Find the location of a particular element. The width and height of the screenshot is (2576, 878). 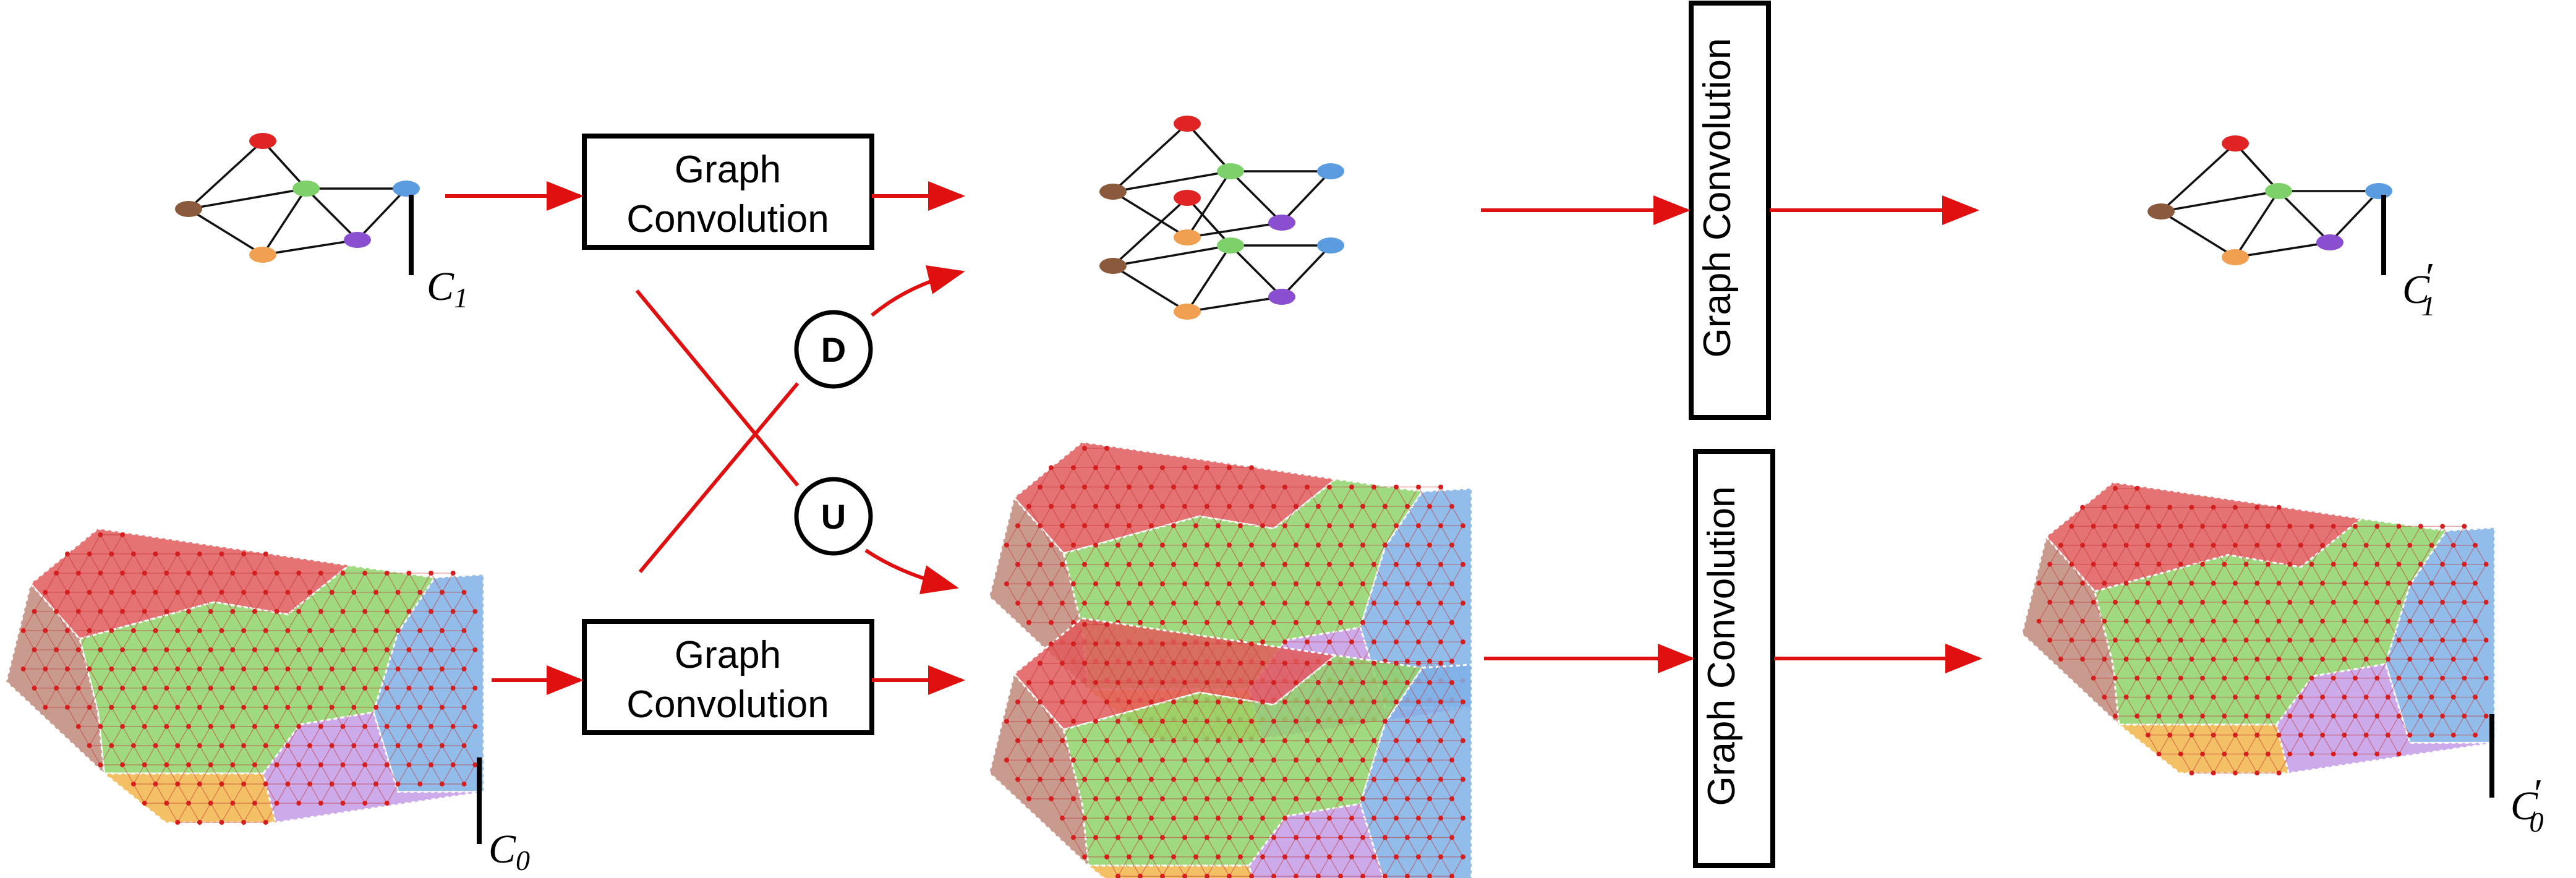

graph-convolution-box-bottom: Graph Convolution is located at coordinates (728, 677).